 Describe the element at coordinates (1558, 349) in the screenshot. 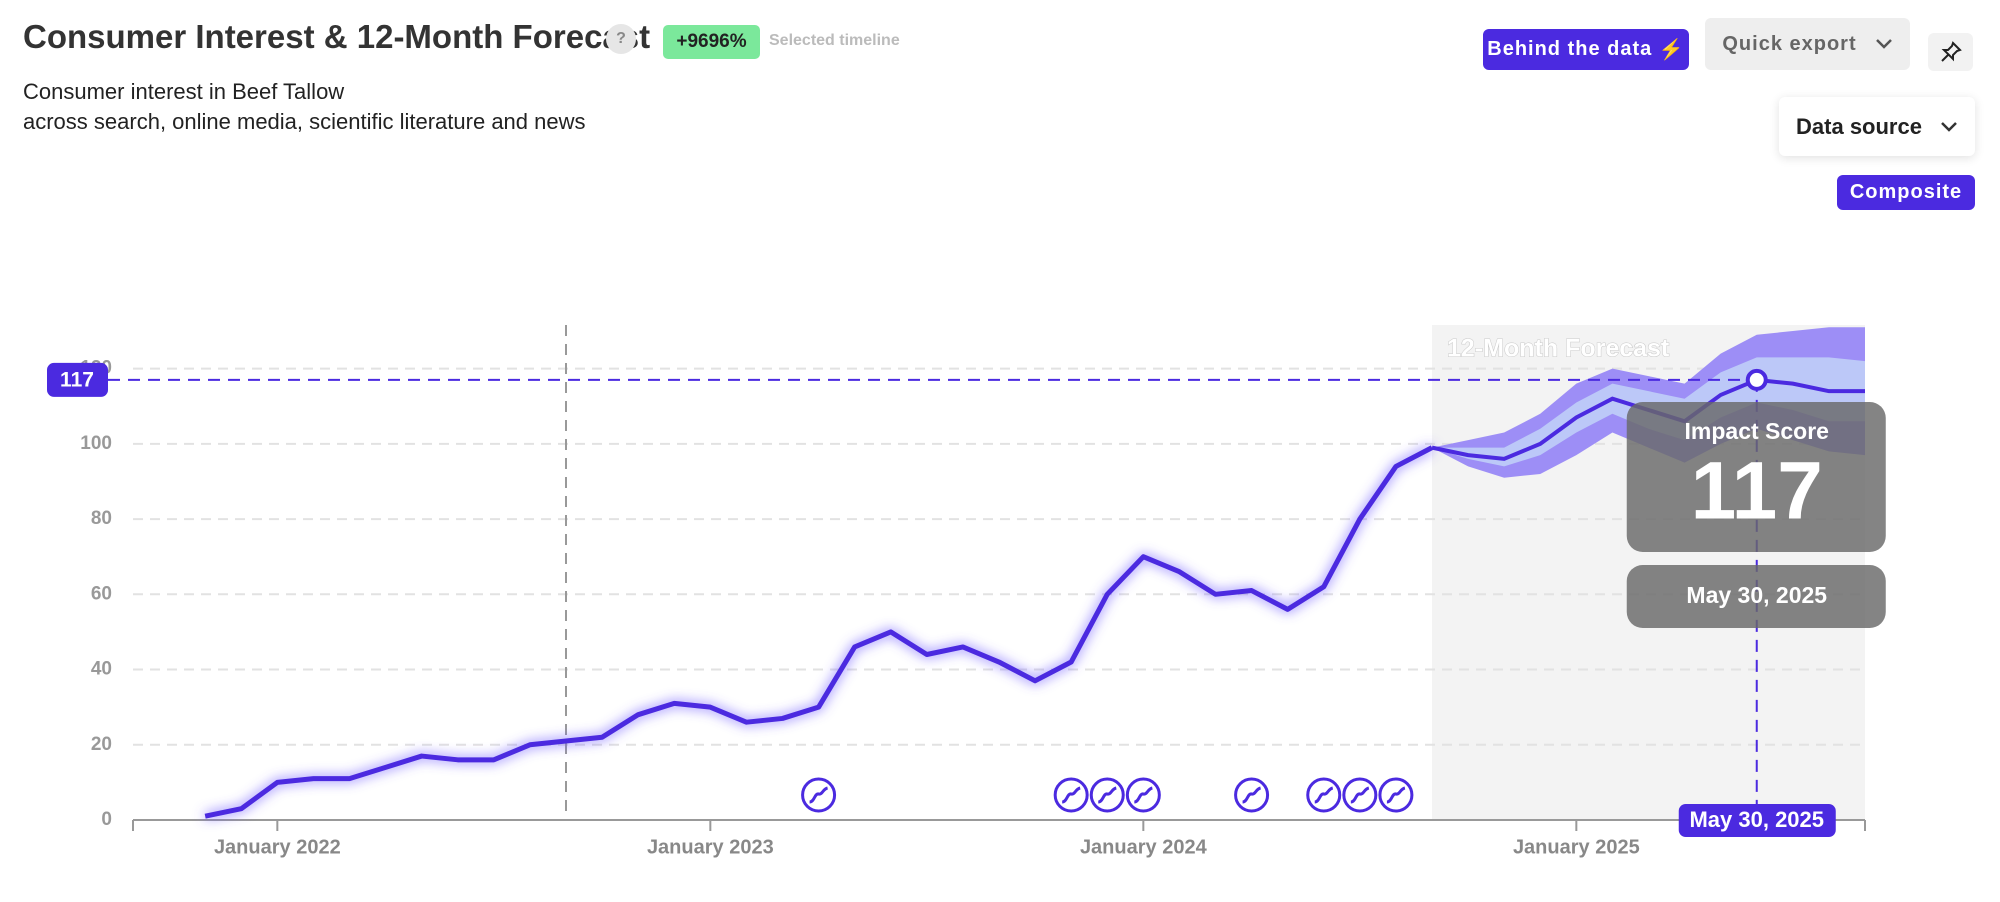

I see `forecast-label: 12-Month Forecast` at that location.